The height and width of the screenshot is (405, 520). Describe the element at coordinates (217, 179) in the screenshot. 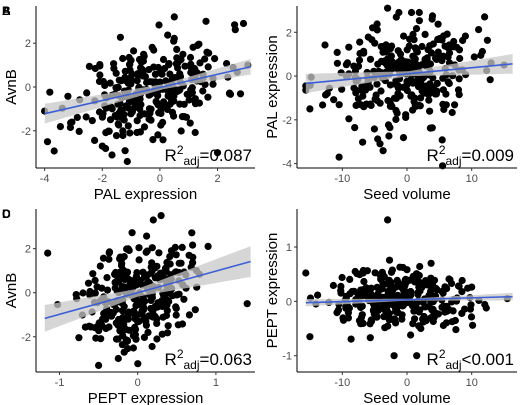

I see `panel-a-x-tick-label: 2` at that location.